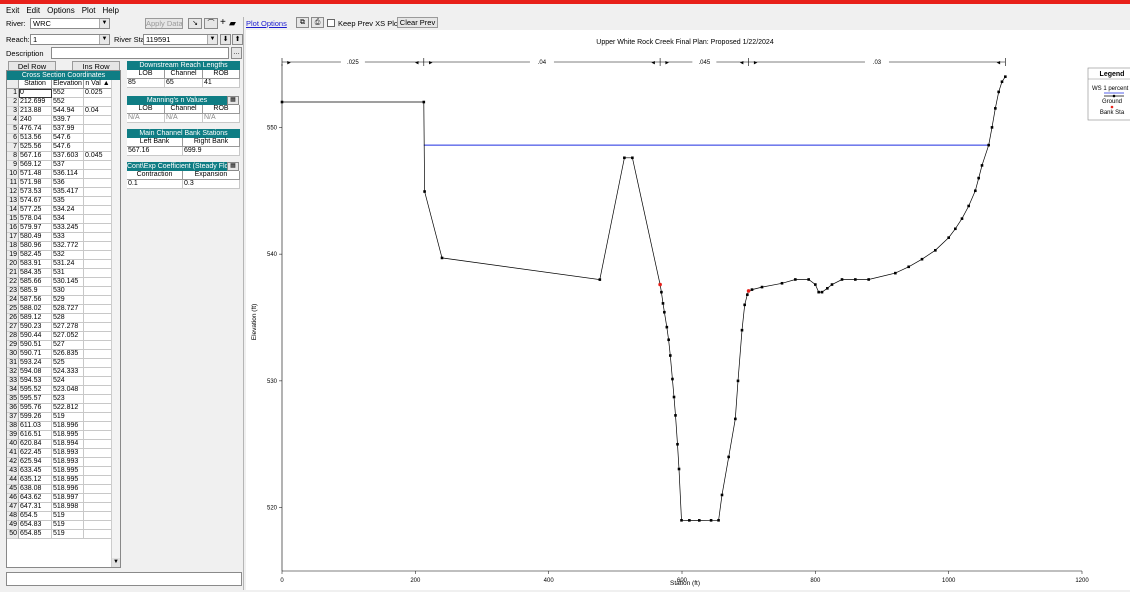 Image resolution: width=1130 pixels, height=592 pixels. What do you see at coordinates (211, 151) in the screenshot?
I see `right-bank-field: 699.9` at bounding box center [211, 151].